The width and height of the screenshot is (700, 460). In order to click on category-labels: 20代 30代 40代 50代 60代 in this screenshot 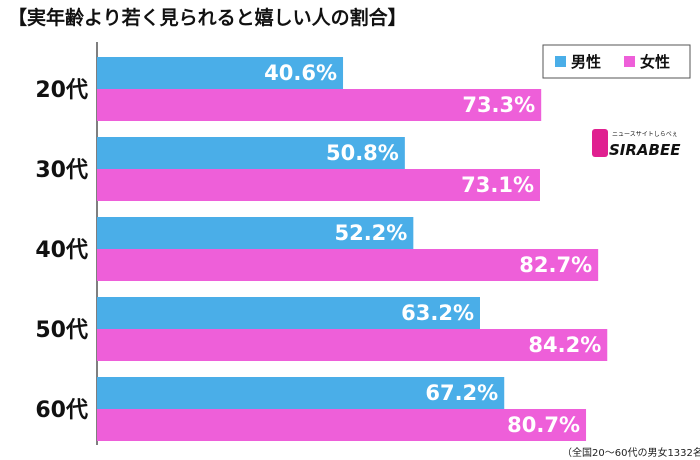, I will do `click(61, 250)`.